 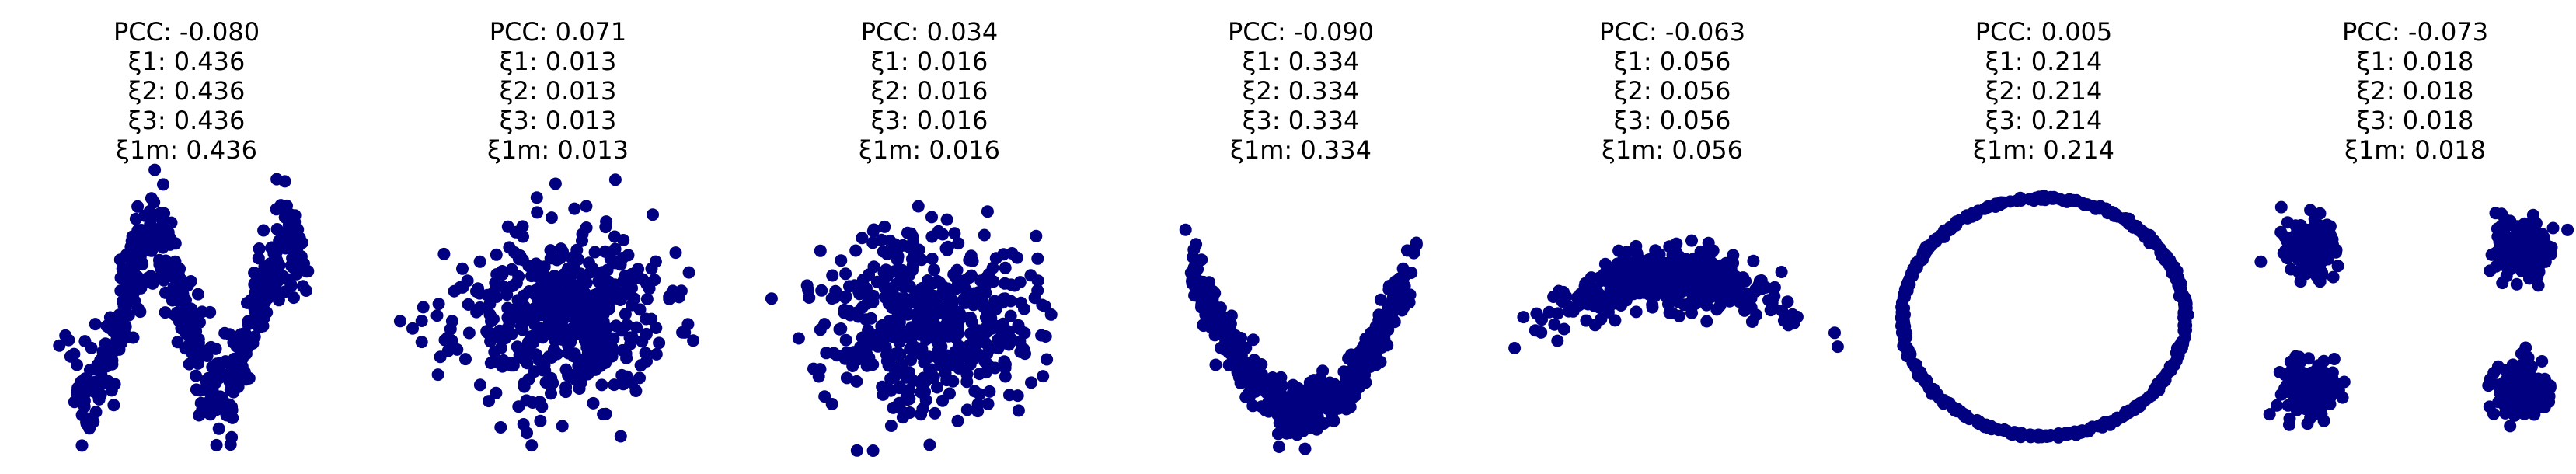 I want to click on scatter-plot-wide-blob, so click(x=558, y=317).